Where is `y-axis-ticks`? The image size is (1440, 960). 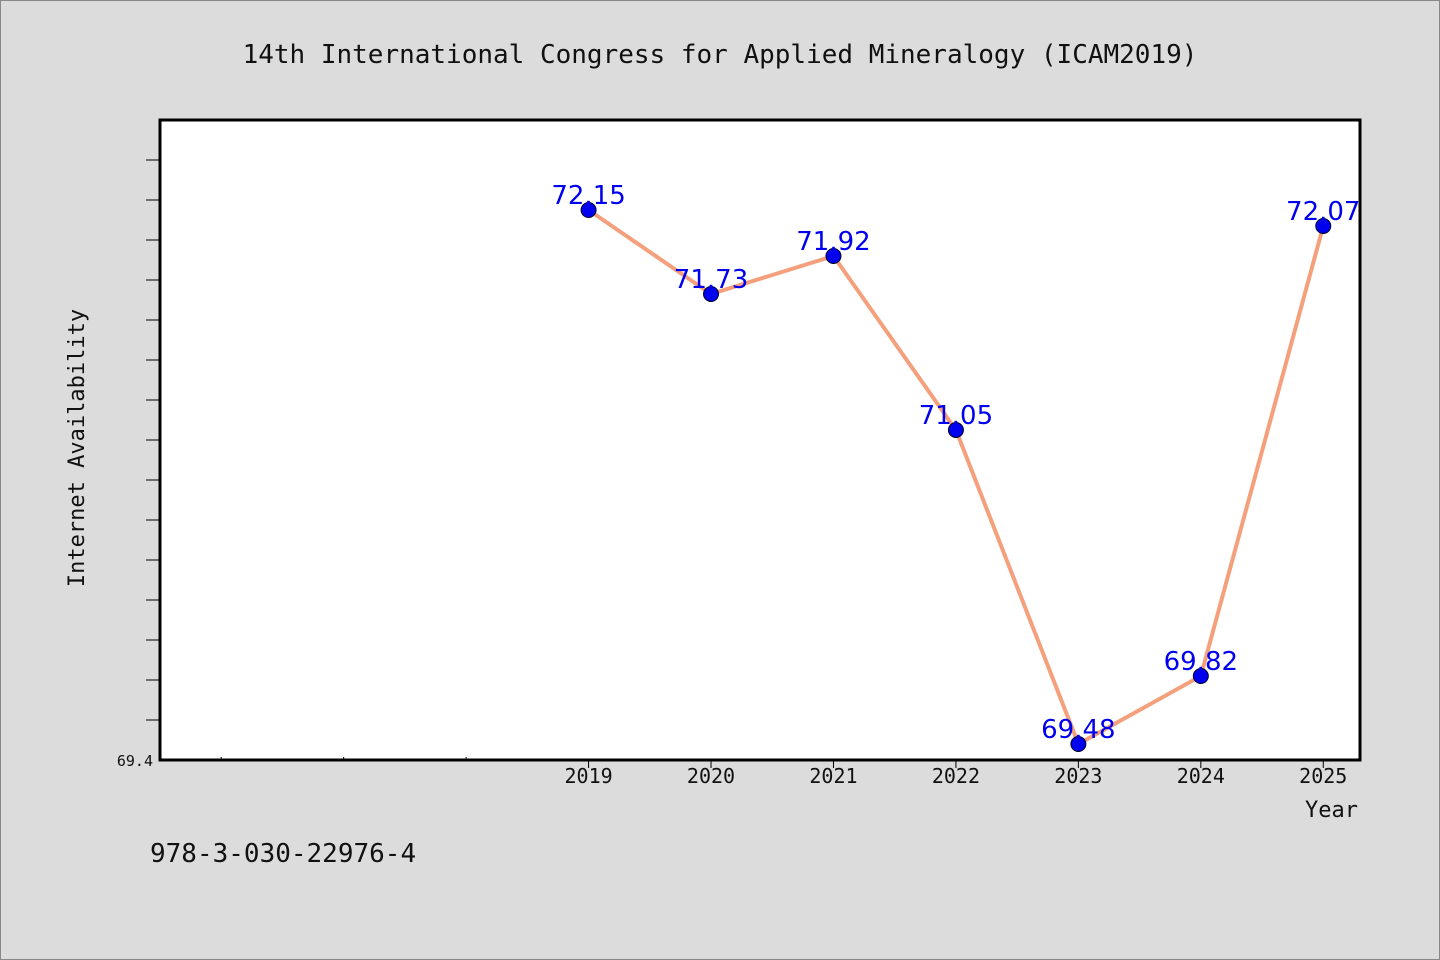
y-axis-ticks is located at coordinates (153, 440).